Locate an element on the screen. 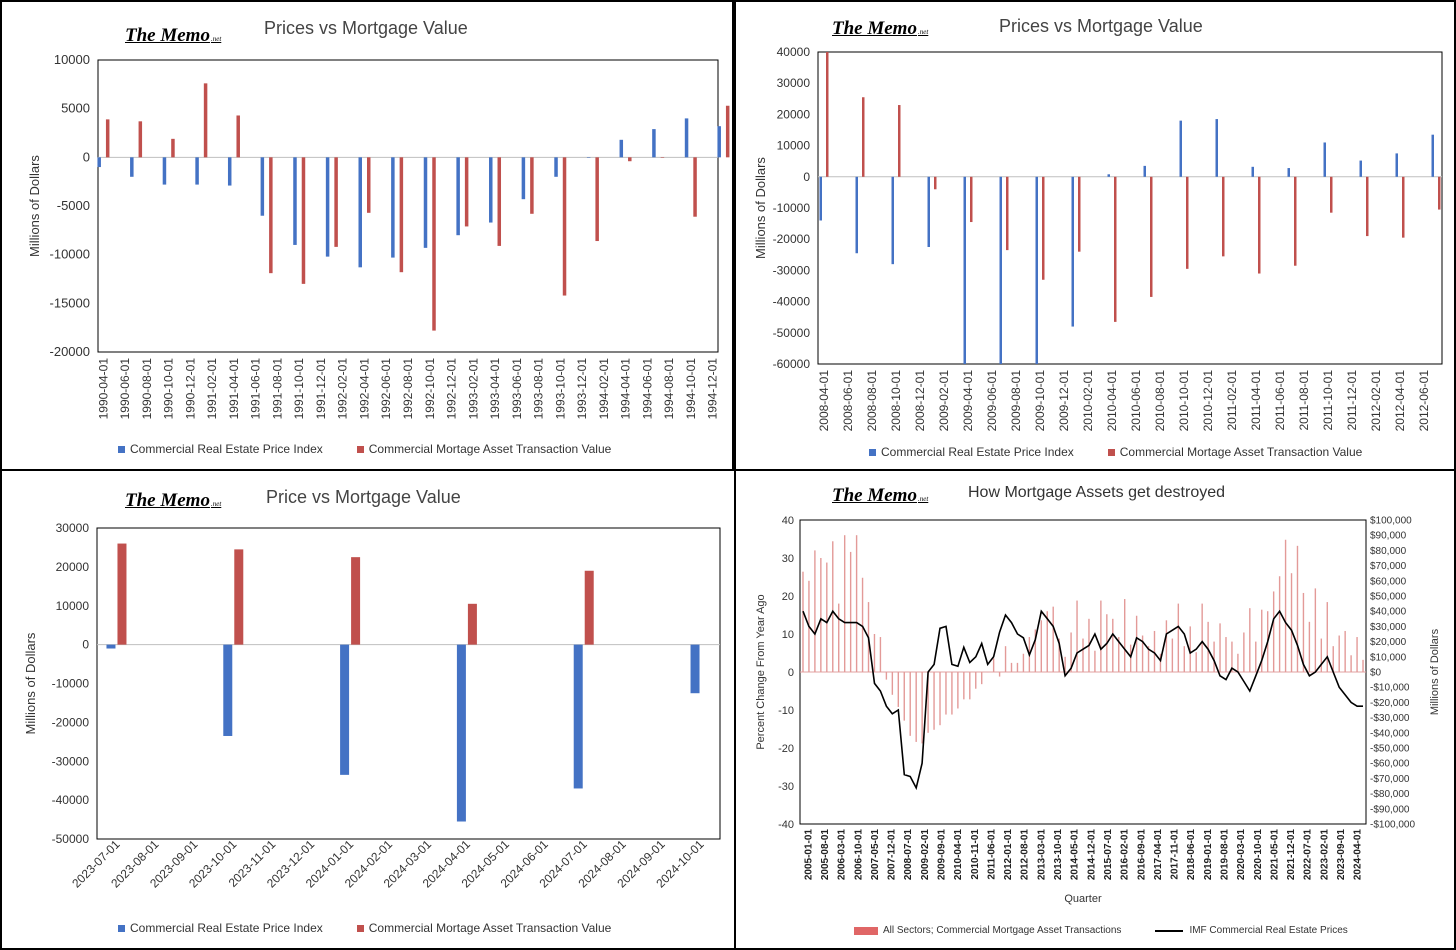 The image size is (1456, 950). x-tick-label: 2023-09-01 is located at coordinates (1341, 855).